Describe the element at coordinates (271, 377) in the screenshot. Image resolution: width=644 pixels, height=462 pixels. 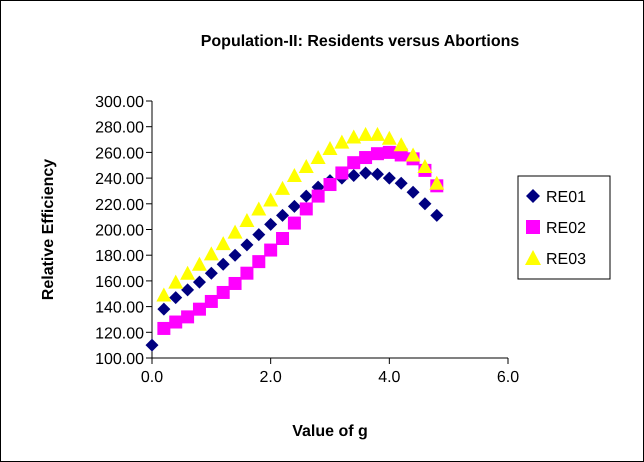
I see `x-tick-label: 2.0` at that location.